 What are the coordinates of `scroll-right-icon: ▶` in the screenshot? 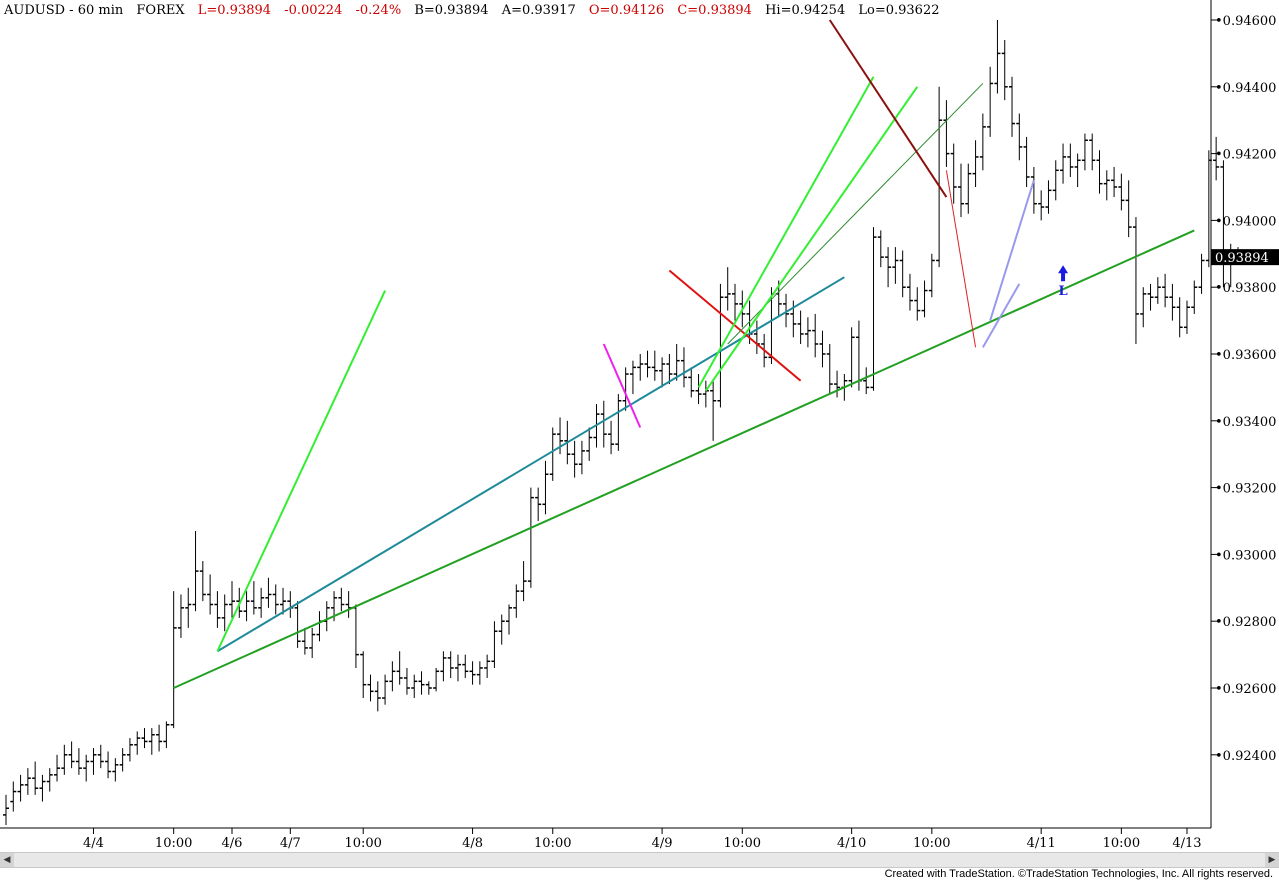 It's located at (1272, 860).